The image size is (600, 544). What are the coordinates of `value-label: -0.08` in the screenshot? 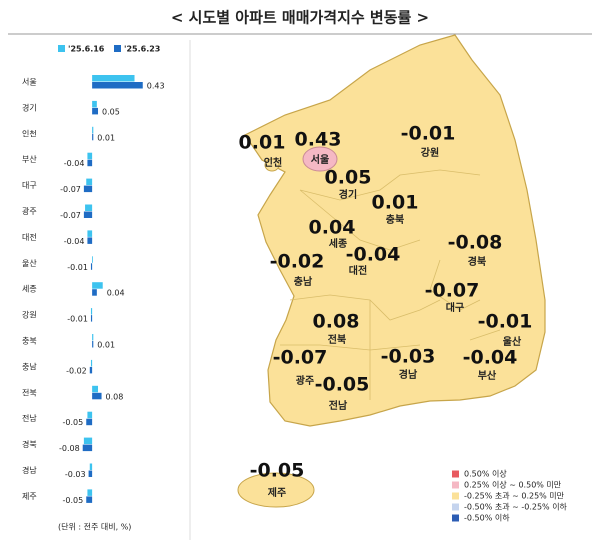 It's located at (69, 448).